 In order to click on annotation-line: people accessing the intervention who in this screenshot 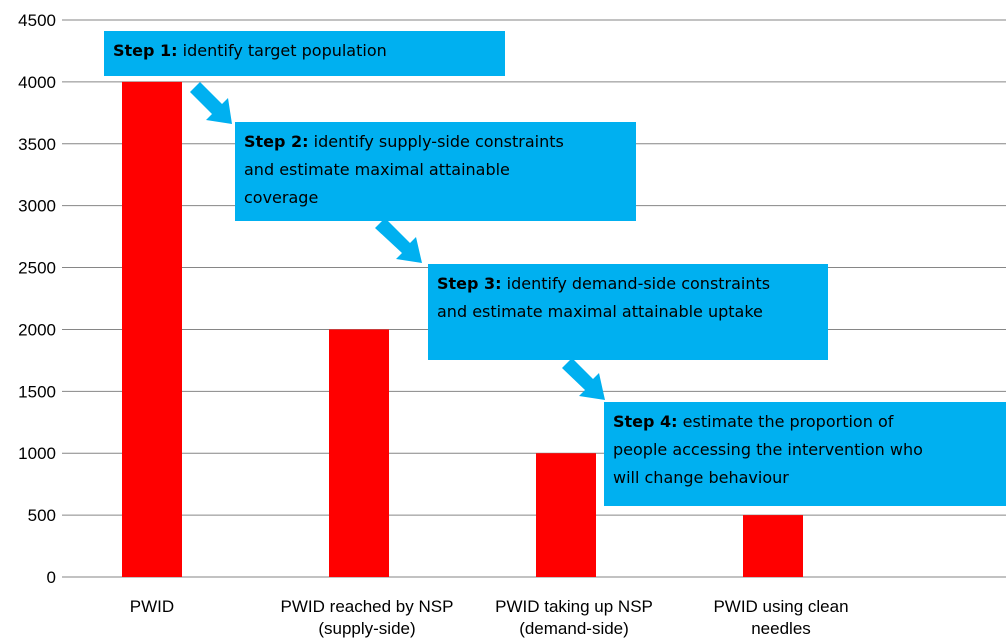, I will do `click(768, 449)`.